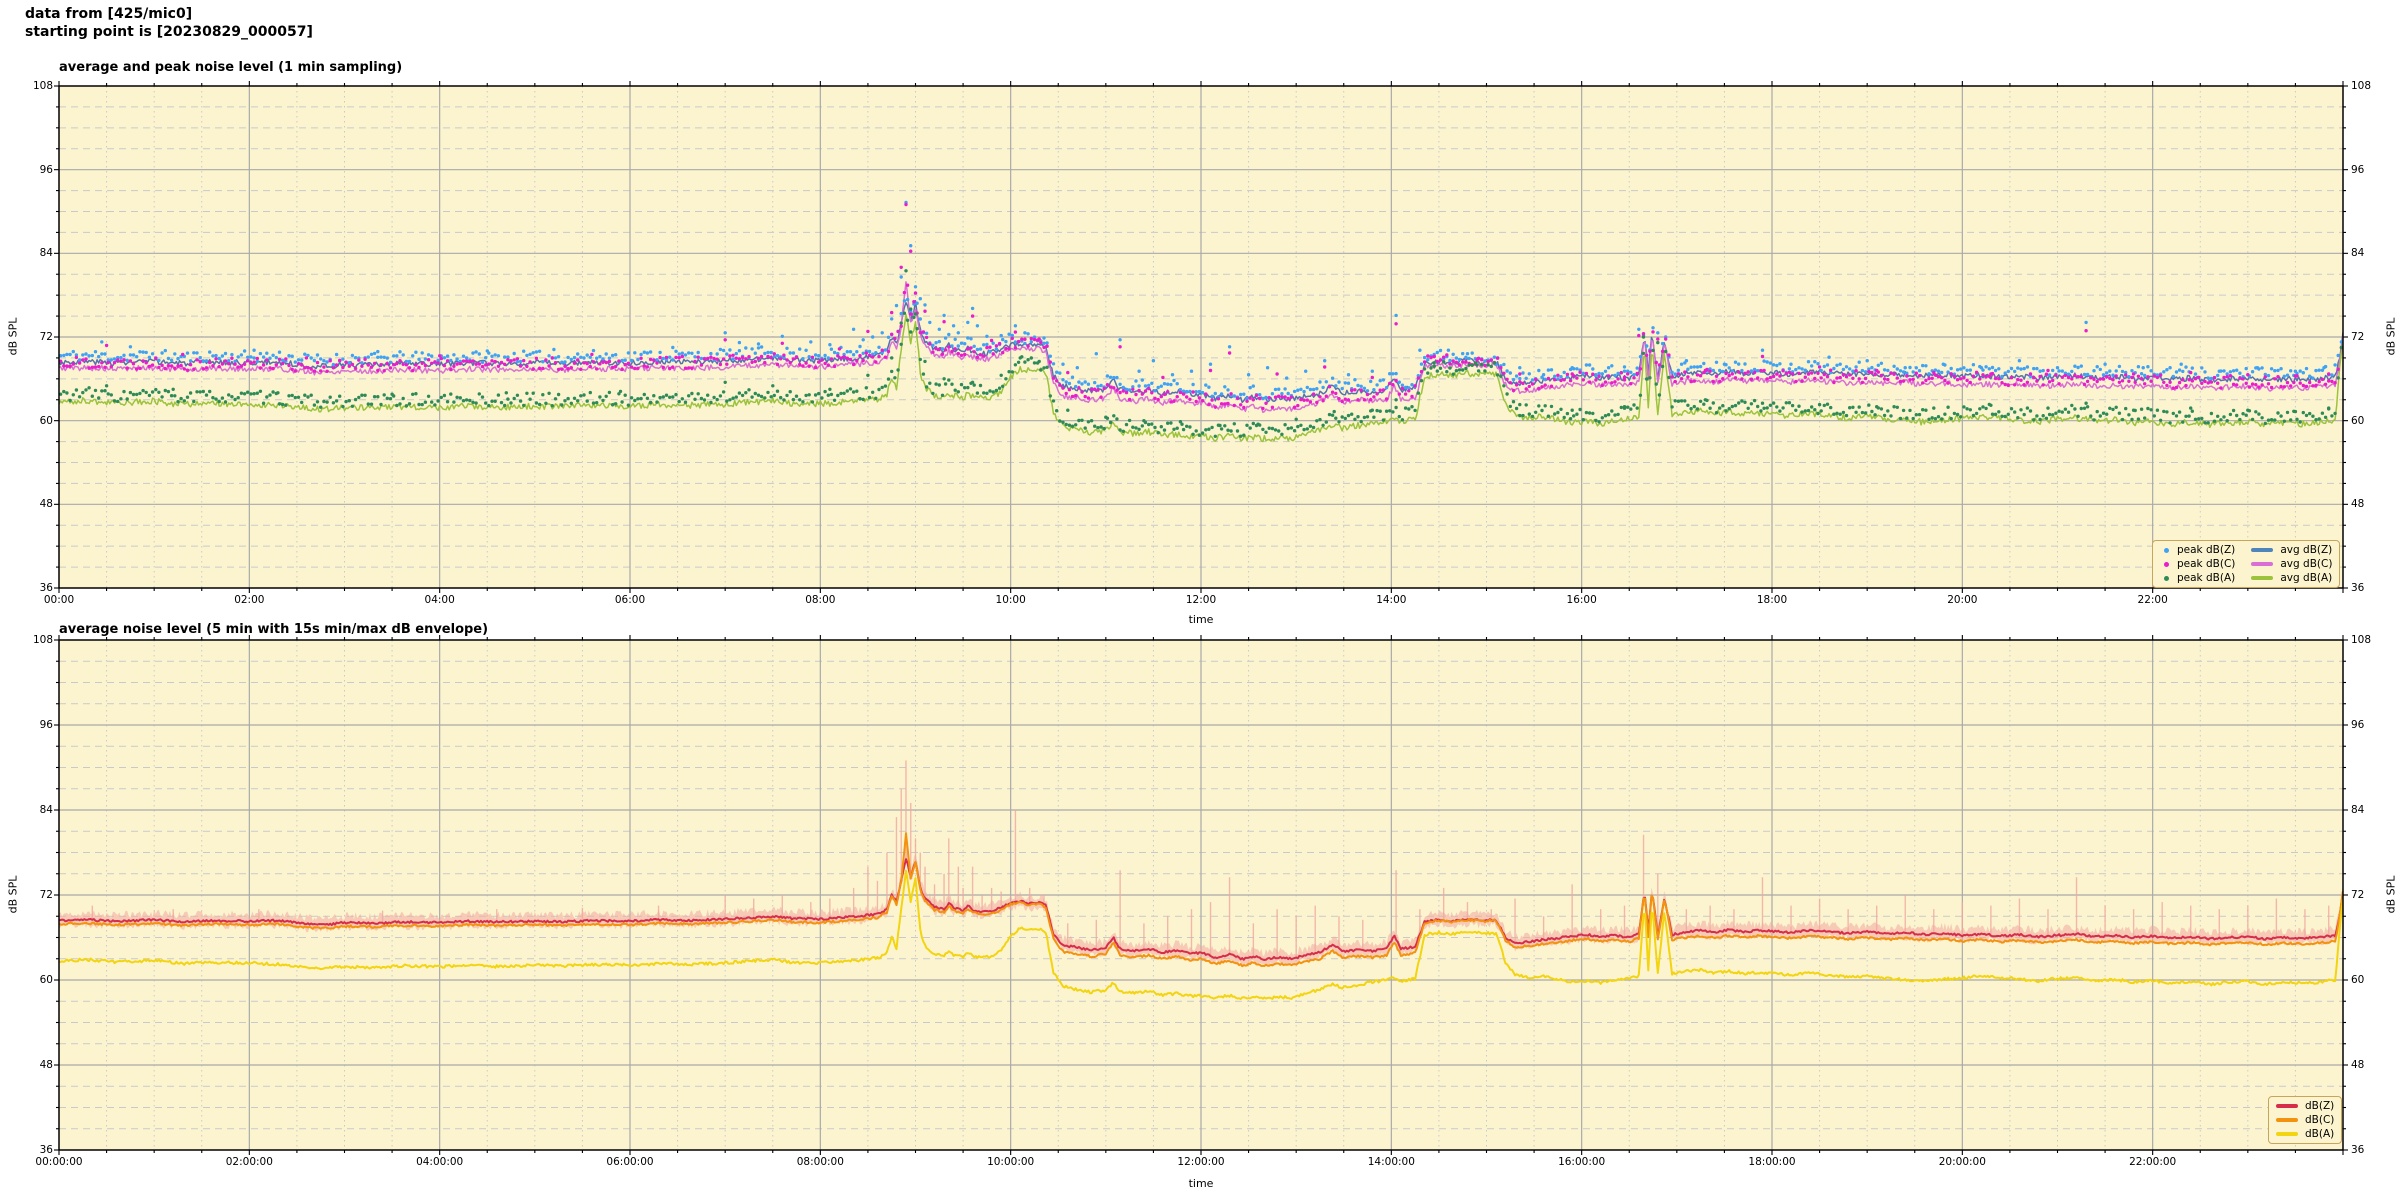  I want to click on chart-2-y-tick-label-right: 48, so click(2358, 1065).